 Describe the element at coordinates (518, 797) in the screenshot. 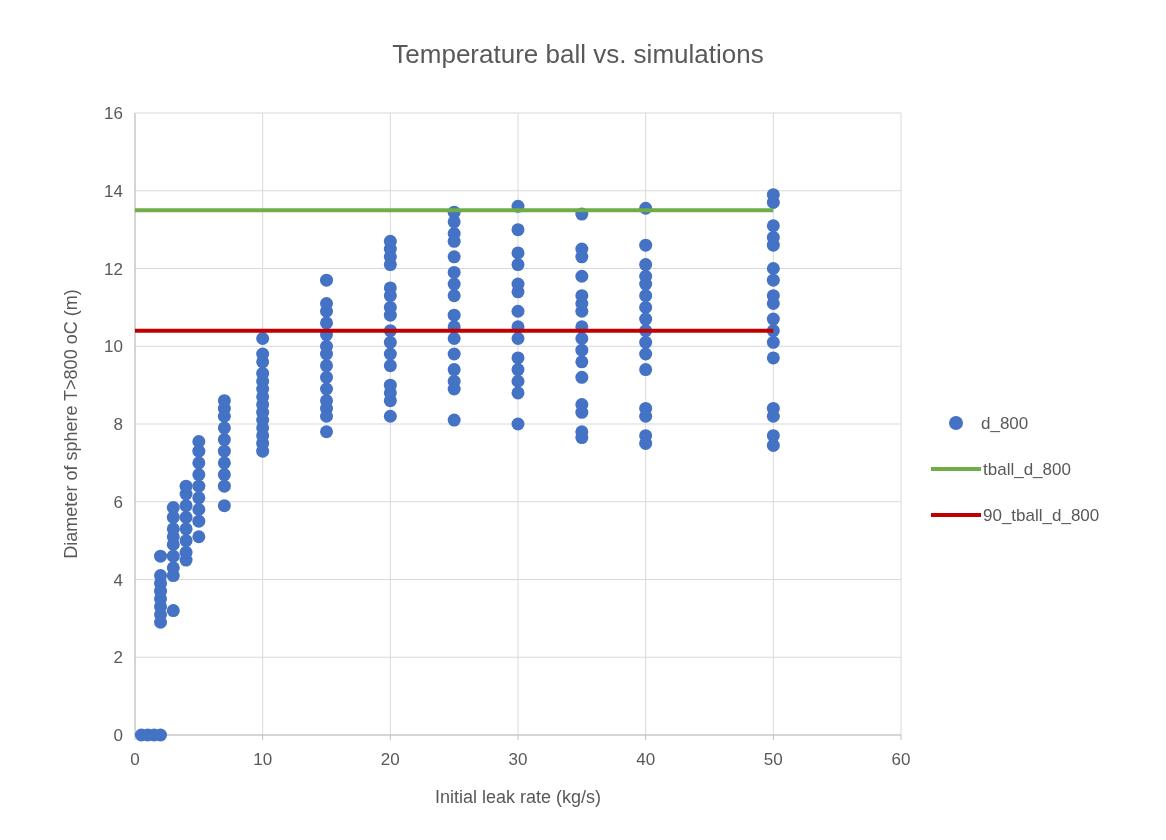

I see `x-axis-title: Initial leak rate (kg/s)` at that location.